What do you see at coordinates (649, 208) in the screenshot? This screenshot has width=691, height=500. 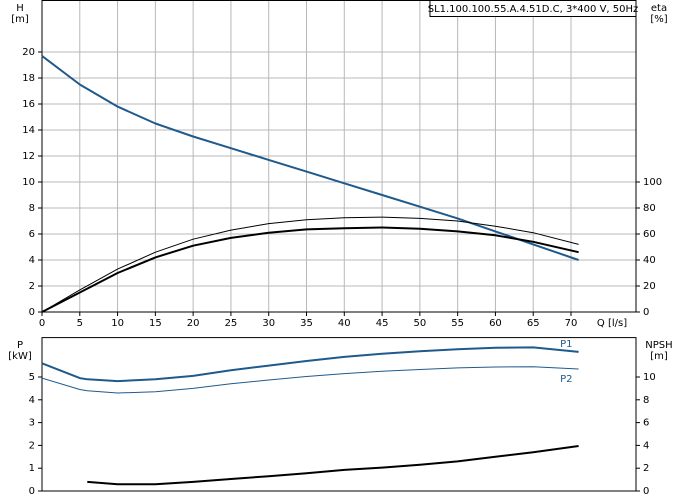 I see `y2-tick-label: 80` at bounding box center [649, 208].